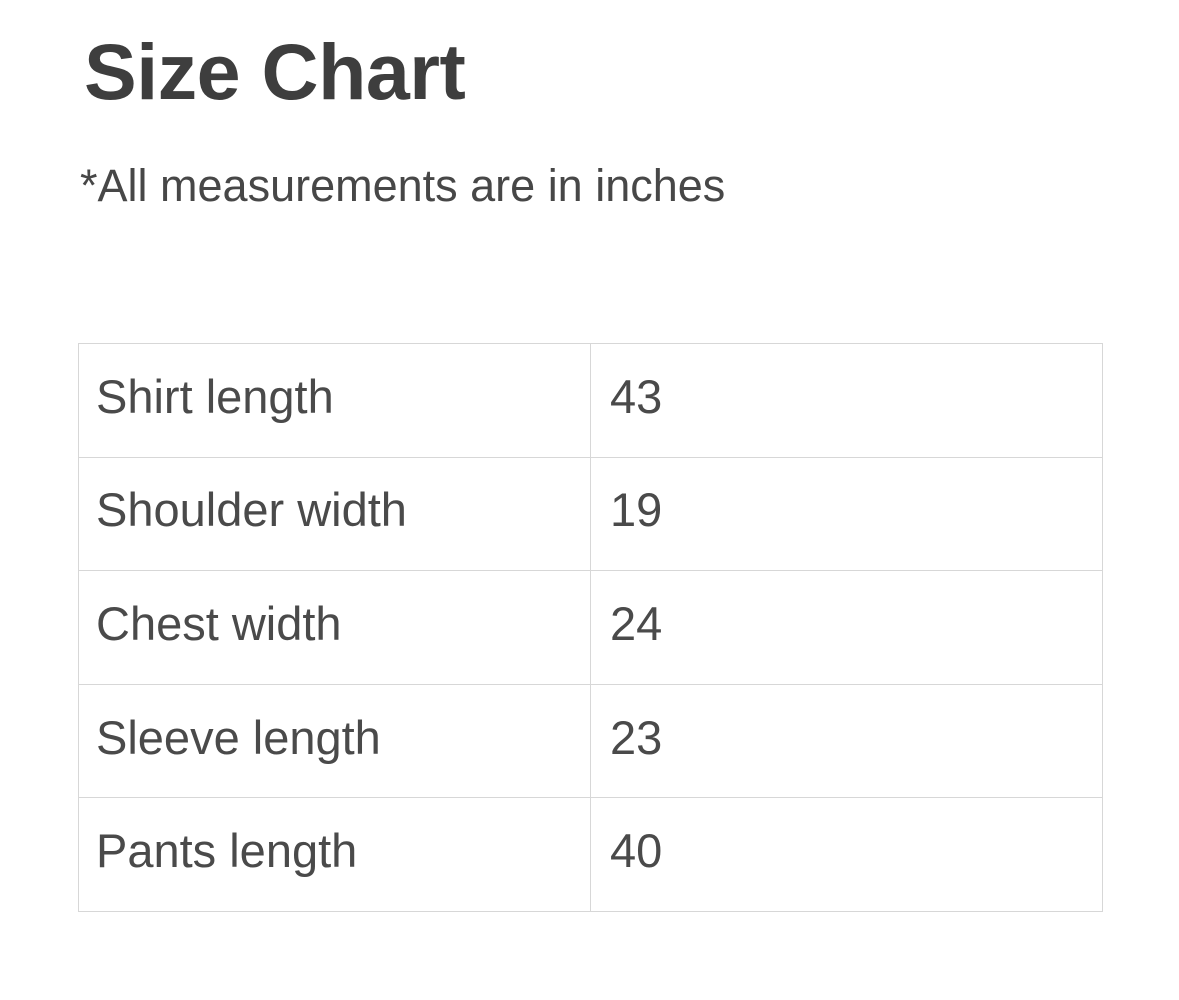  What do you see at coordinates (334, 741) in the screenshot?
I see `measurement-label-cell: Sleeve length` at bounding box center [334, 741].